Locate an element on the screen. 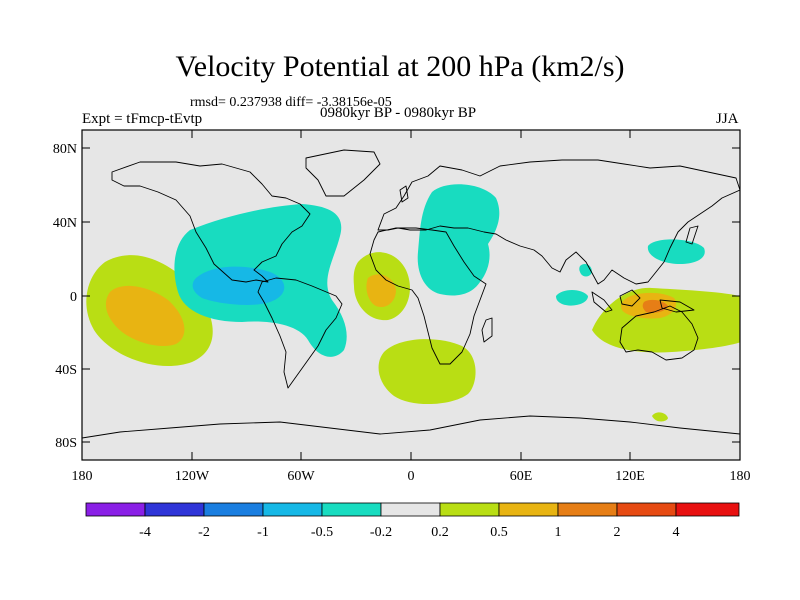 The height and width of the screenshot is (600, 800). coastline-uk is located at coordinates (404, 194).